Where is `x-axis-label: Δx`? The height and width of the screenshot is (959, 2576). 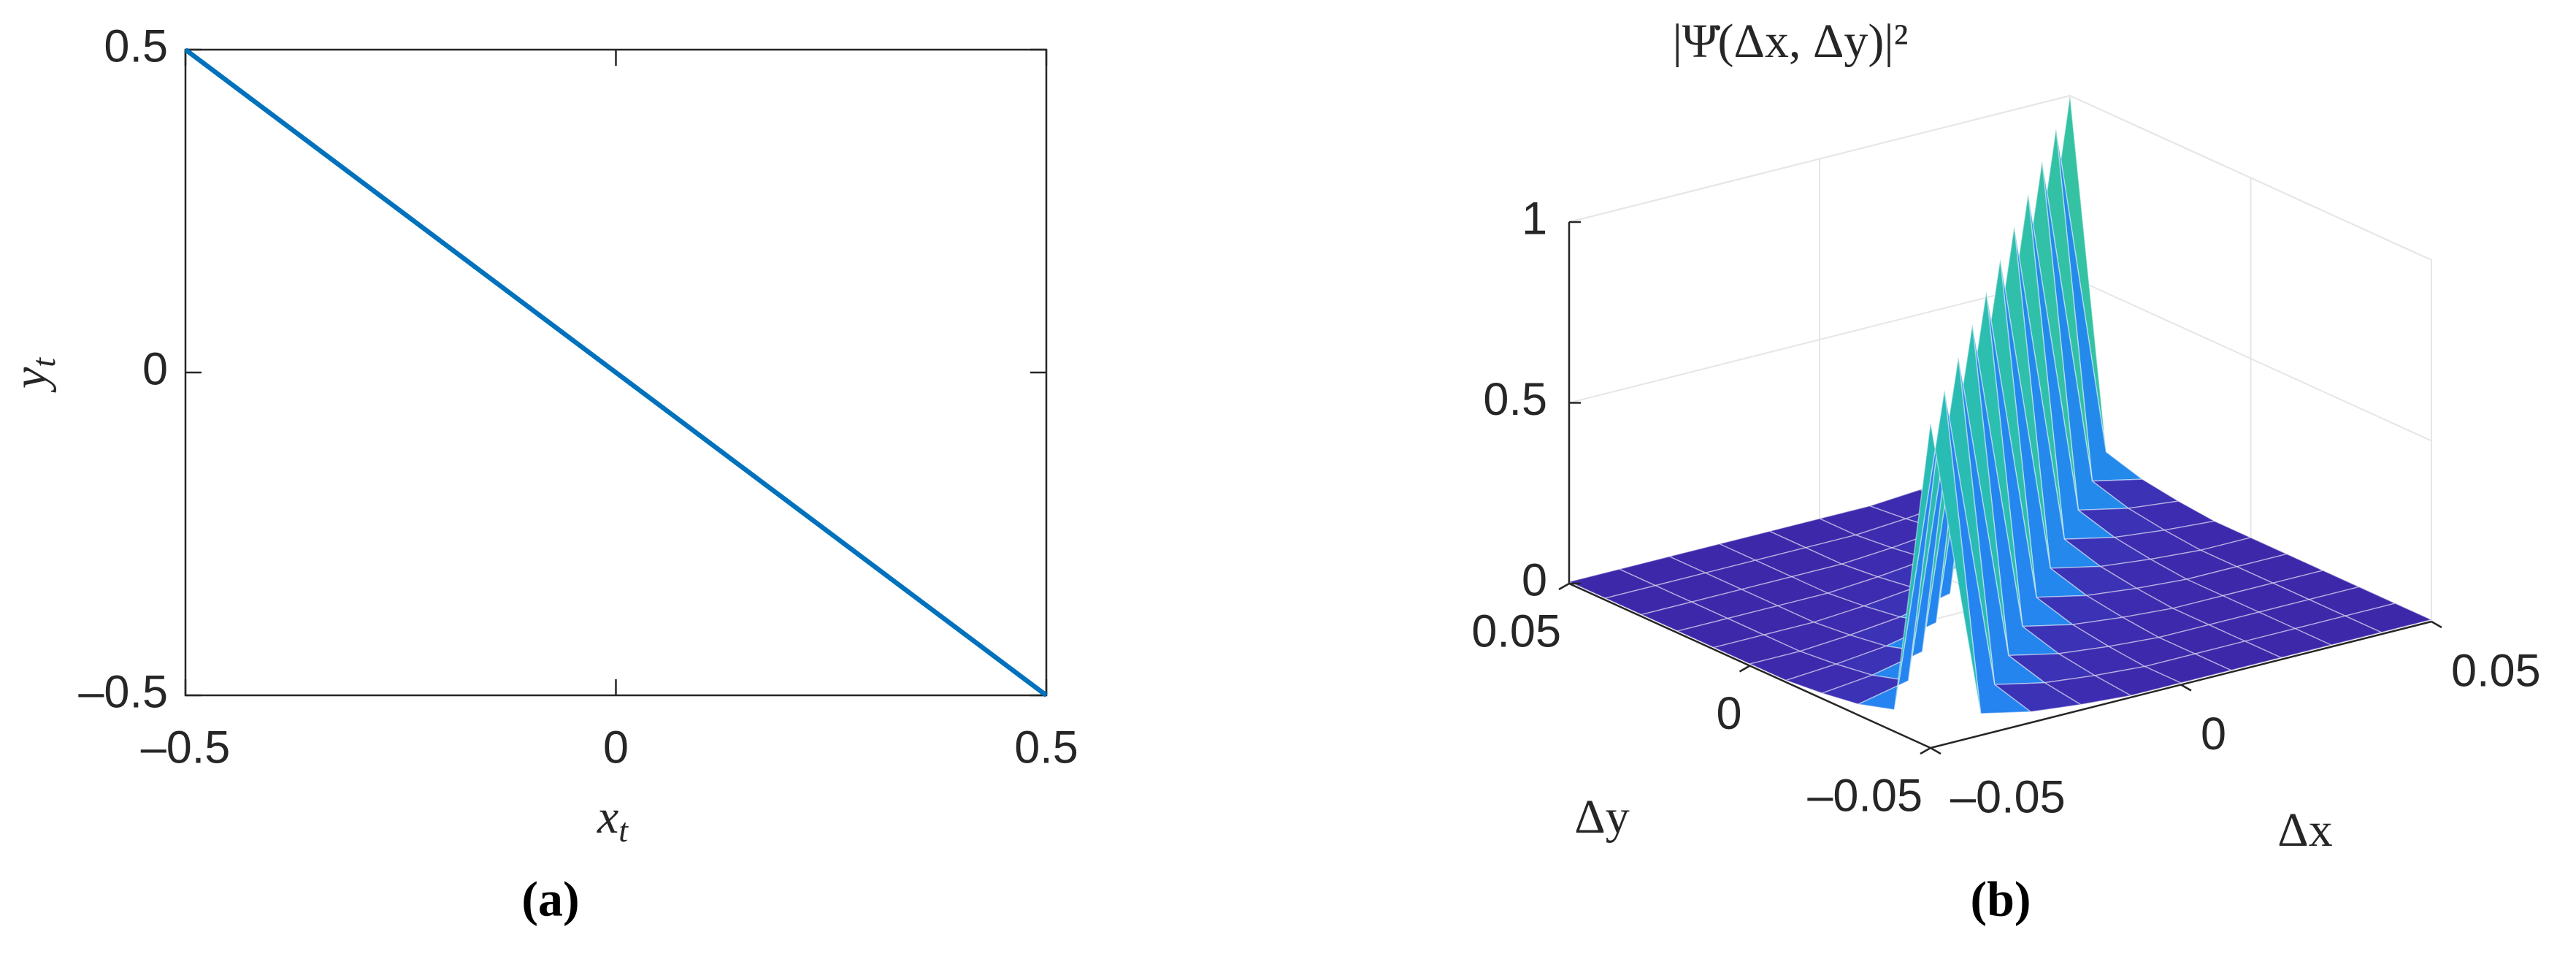
x-axis-label: Δx is located at coordinates (2304, 830).